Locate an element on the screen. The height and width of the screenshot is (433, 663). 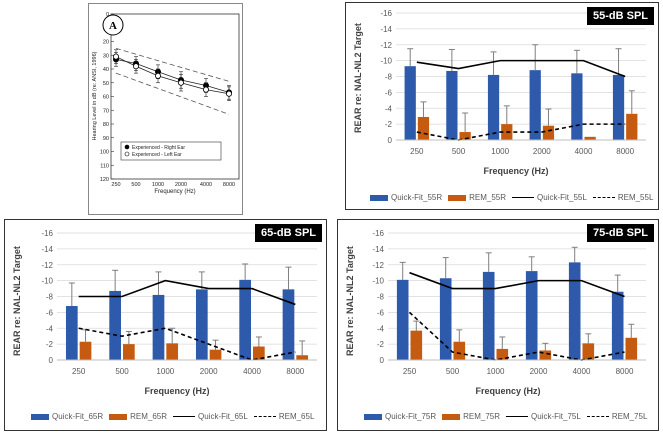
legend-item: REM_75R is located at coordinates (471, 416).